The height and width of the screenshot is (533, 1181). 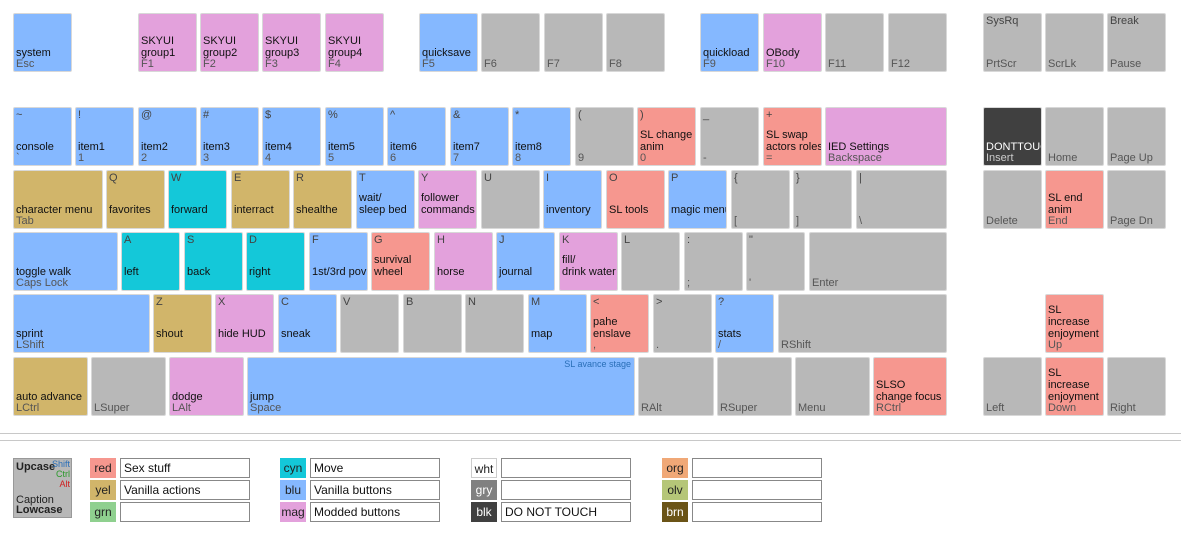 I want to click on key-end: SL end anim End, so click(x=1074, y=199).